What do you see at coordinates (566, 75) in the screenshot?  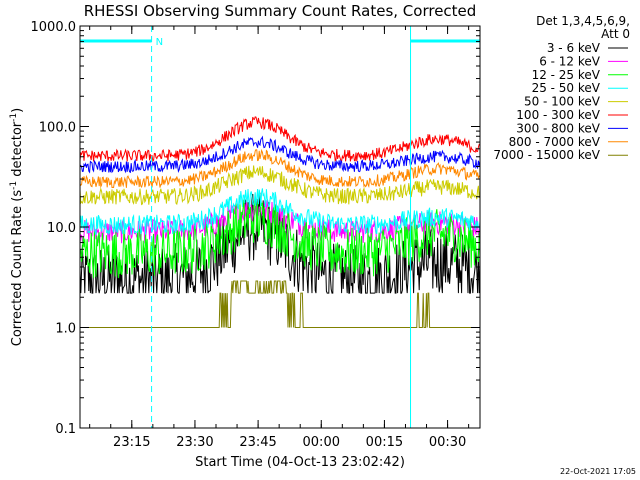 I see `legend-entry-label: 12 - 25 keV` at bounding box center [566, 75].